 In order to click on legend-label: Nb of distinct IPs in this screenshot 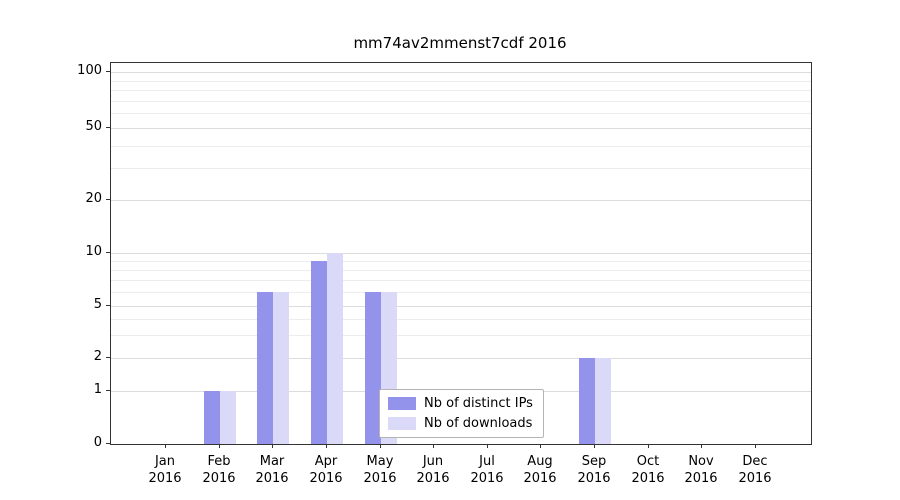, I will do `click(478, 403)`.